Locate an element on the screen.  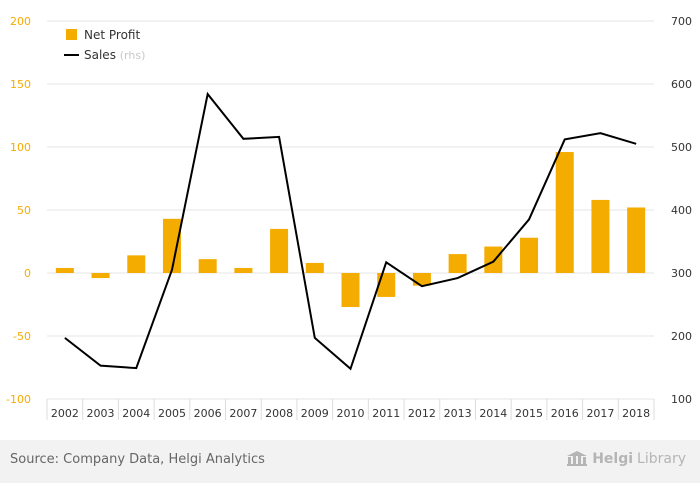
x-tick-label: 2011 is located at coordinates (386, 413).